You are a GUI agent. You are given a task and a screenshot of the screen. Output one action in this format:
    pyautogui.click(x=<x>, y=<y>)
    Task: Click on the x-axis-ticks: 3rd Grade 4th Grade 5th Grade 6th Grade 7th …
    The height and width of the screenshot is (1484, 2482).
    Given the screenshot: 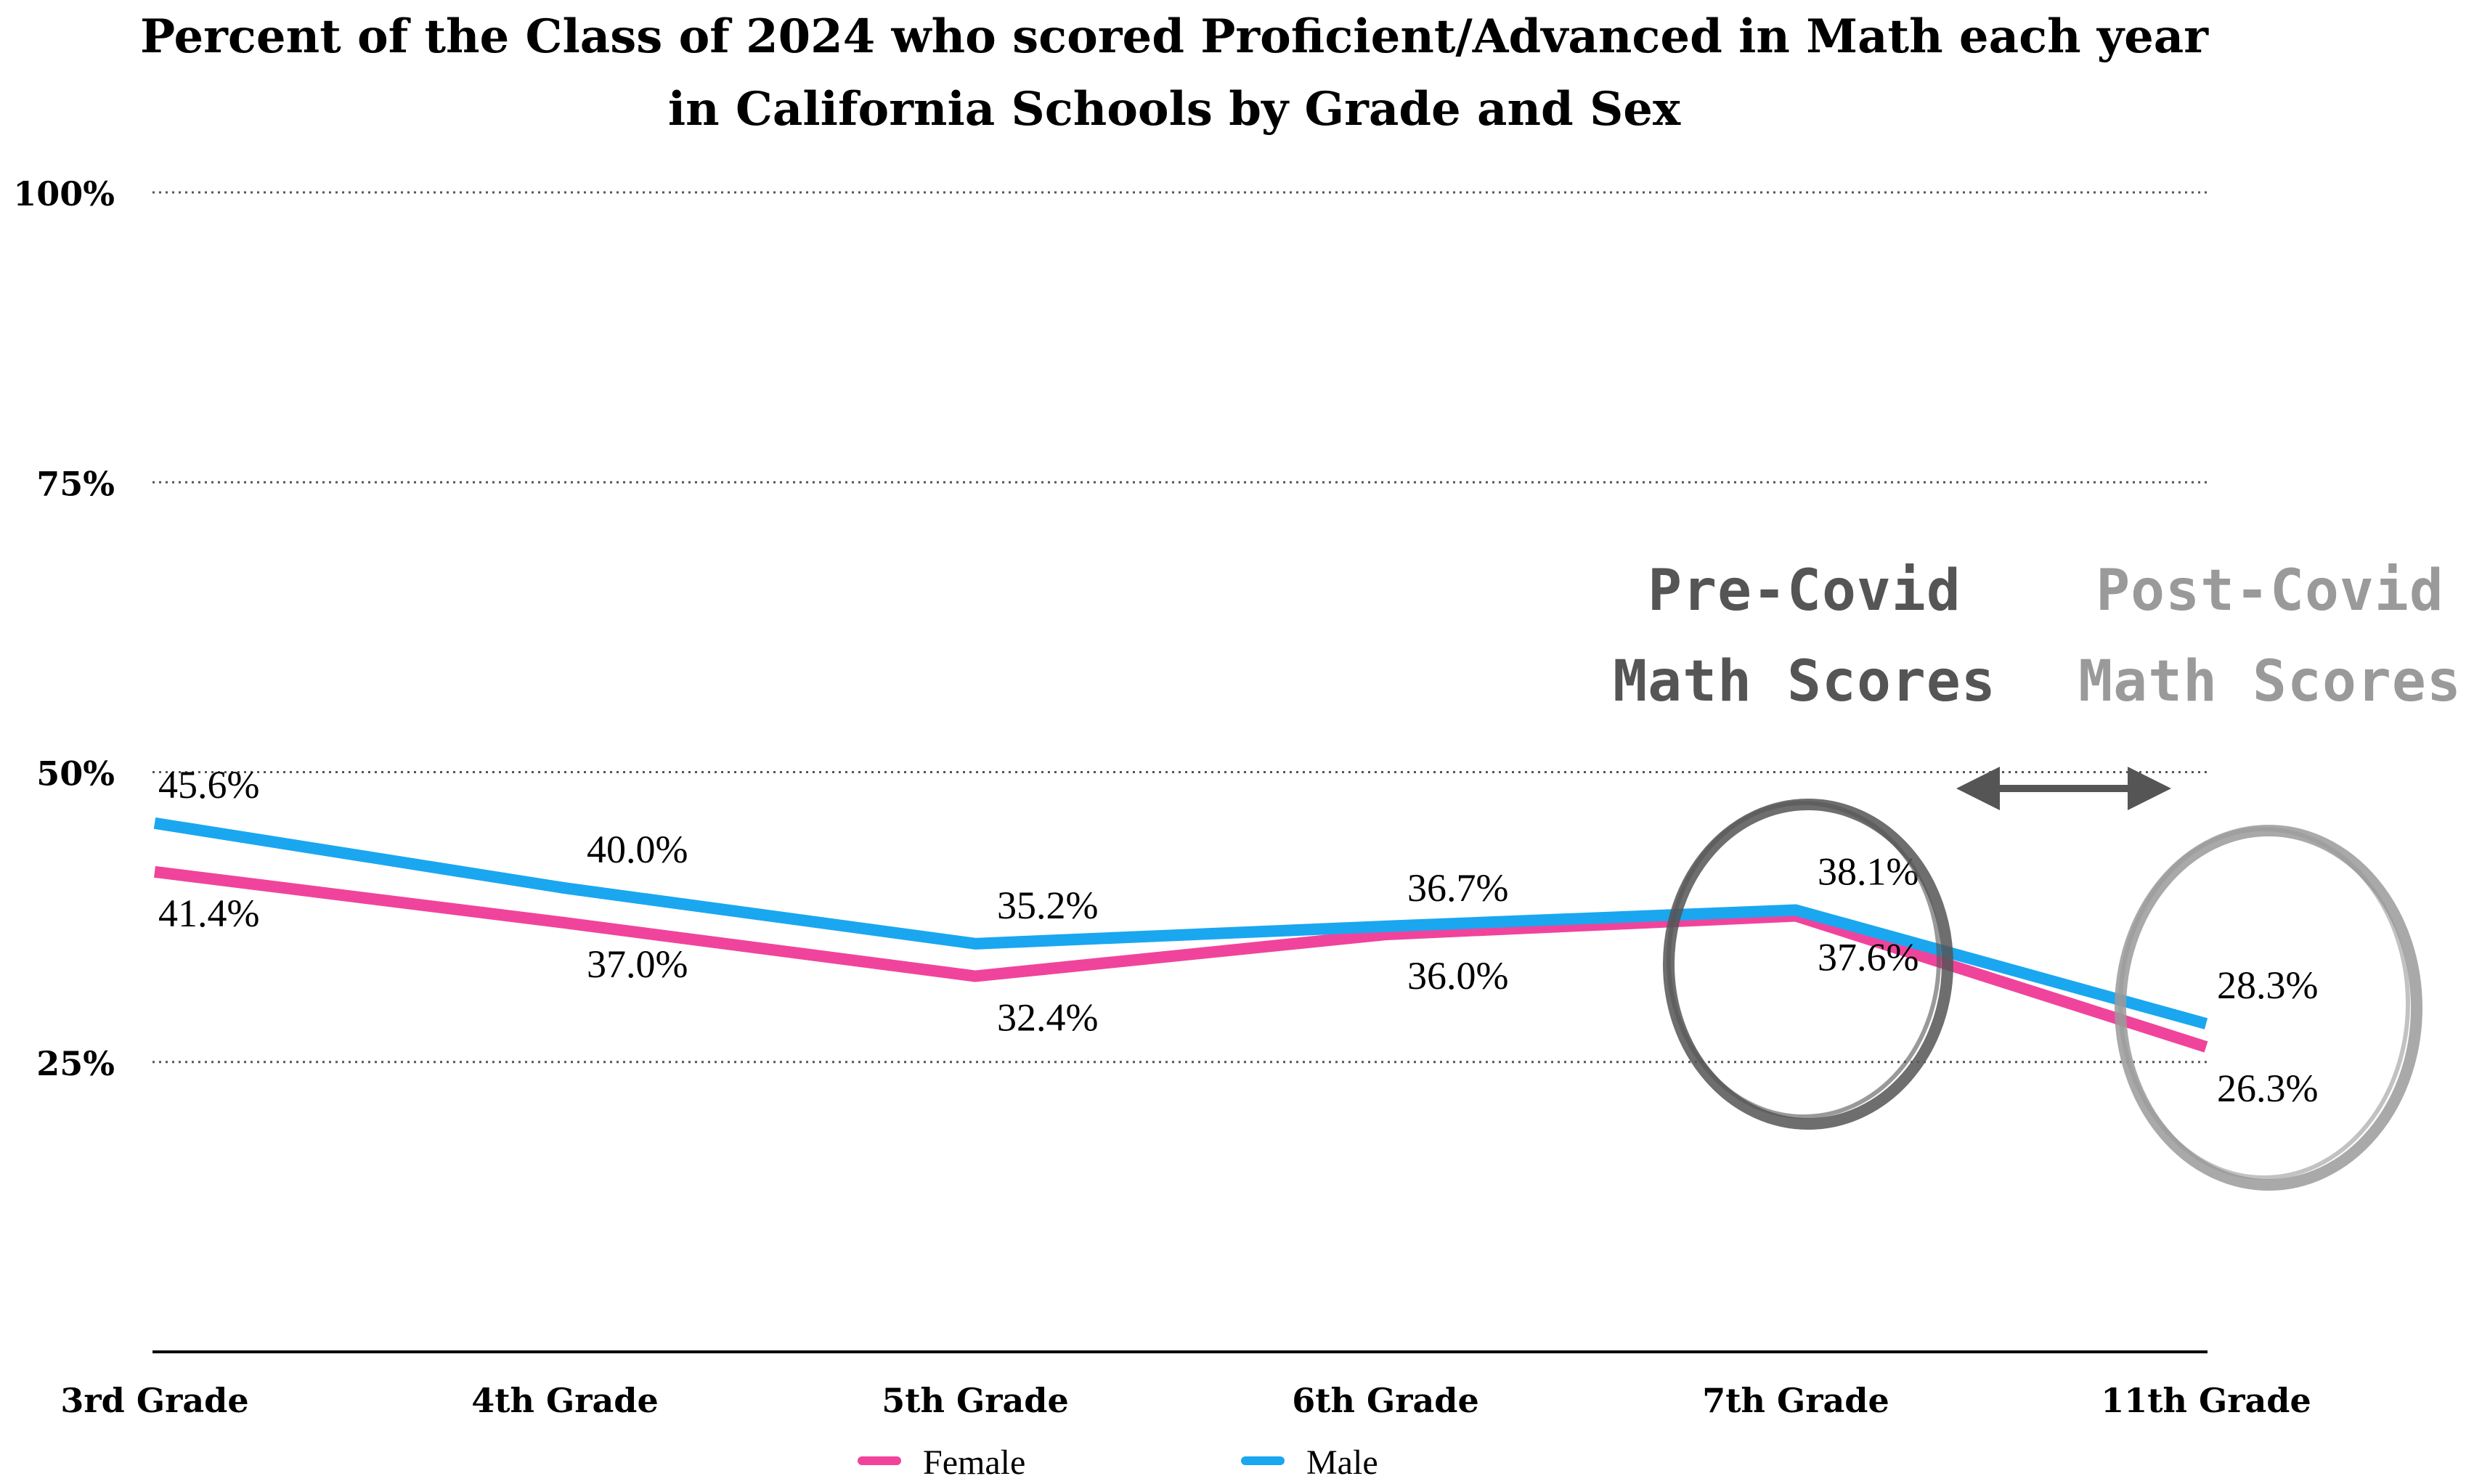 What is the action you would take?
    pyautogui.click(x=1185, y=1400)
    